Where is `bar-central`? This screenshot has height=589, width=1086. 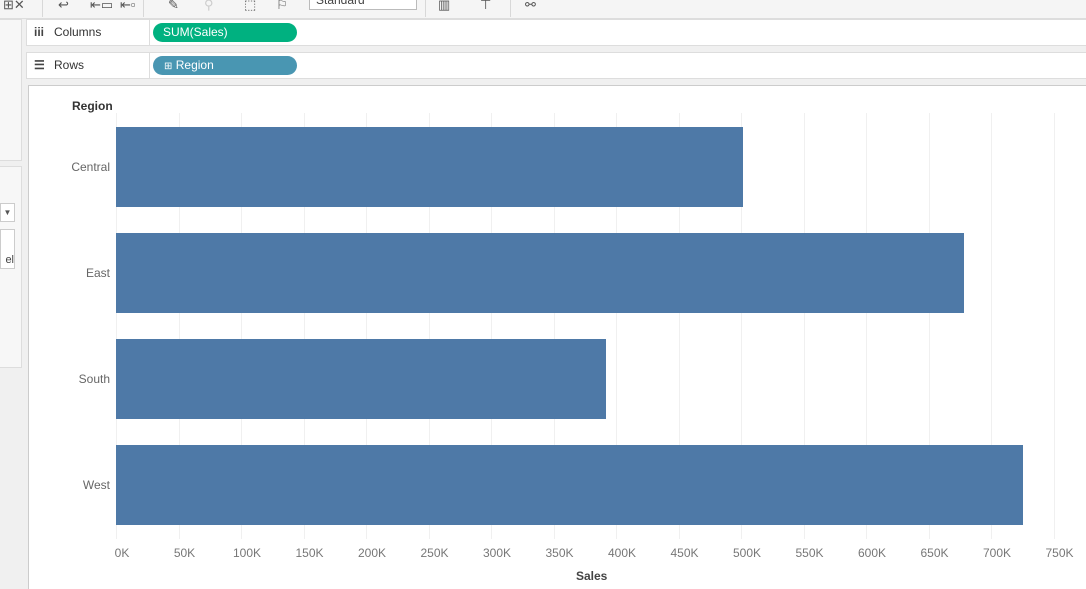 bar-central is located at coordinates (429, 167).